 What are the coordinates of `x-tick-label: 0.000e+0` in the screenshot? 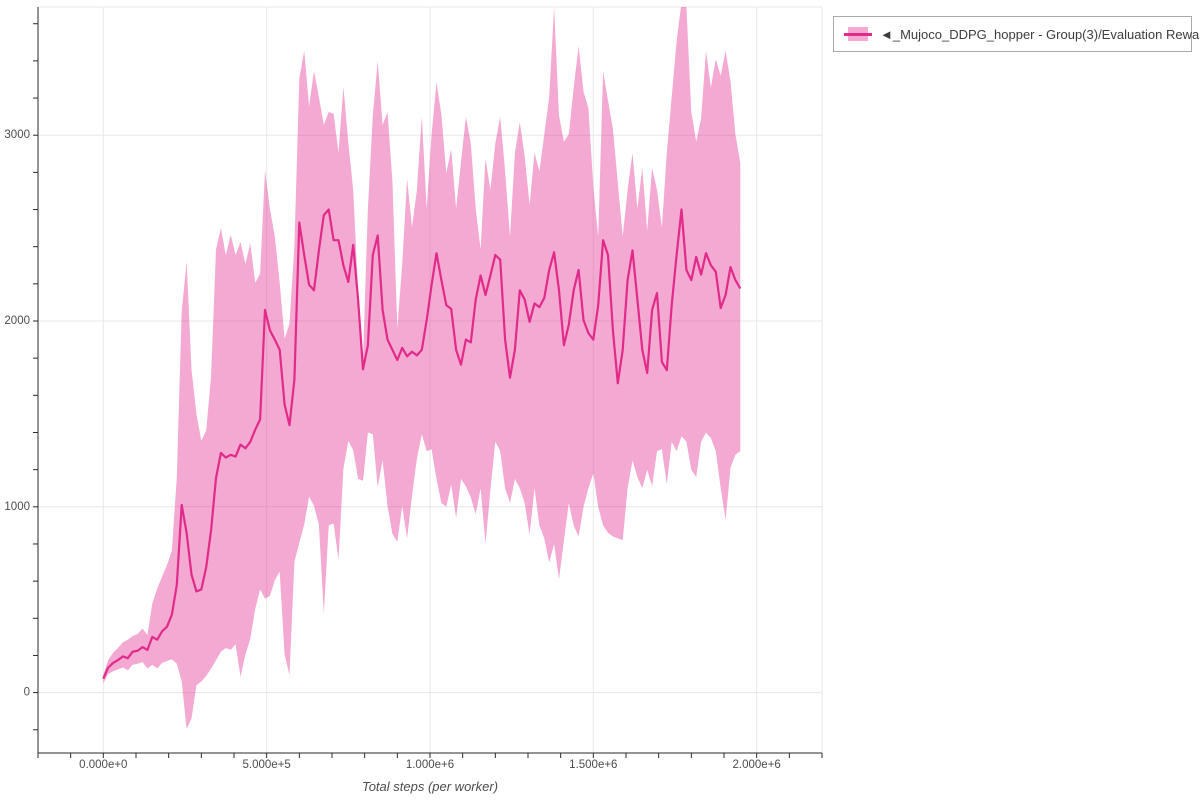 It's located at (103, 765).